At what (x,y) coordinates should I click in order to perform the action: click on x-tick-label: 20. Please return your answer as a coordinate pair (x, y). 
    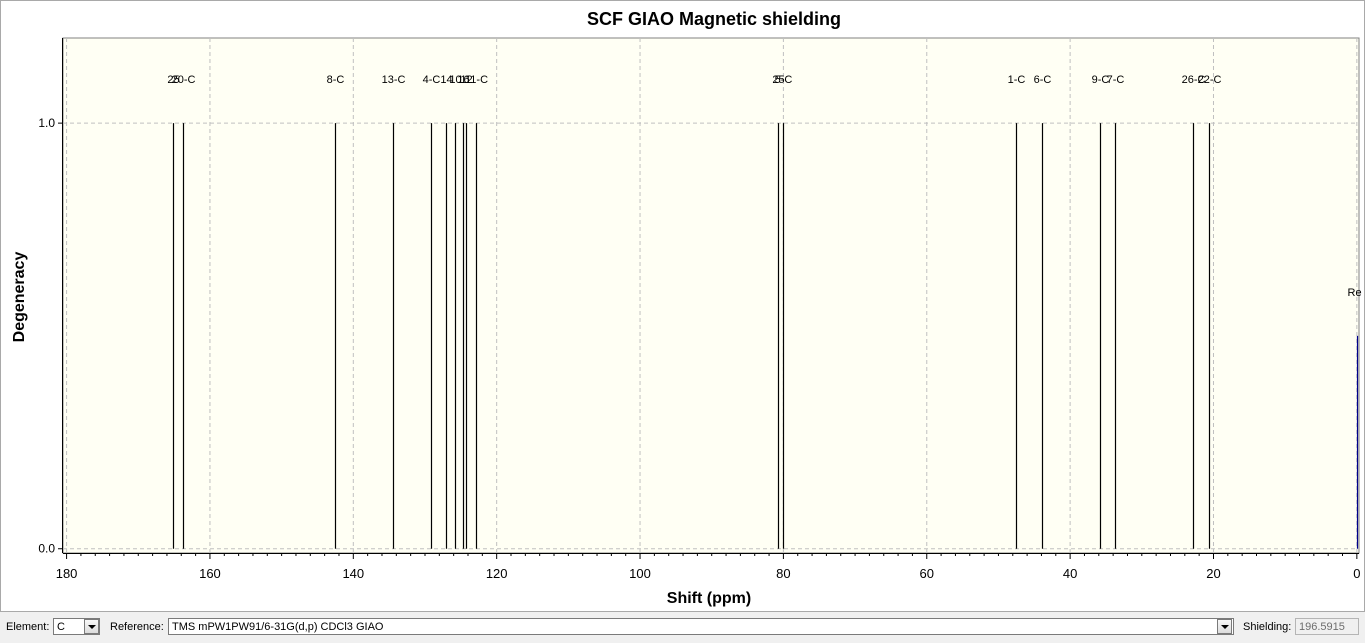
    Looking at the image, I should click on (1213, 573).